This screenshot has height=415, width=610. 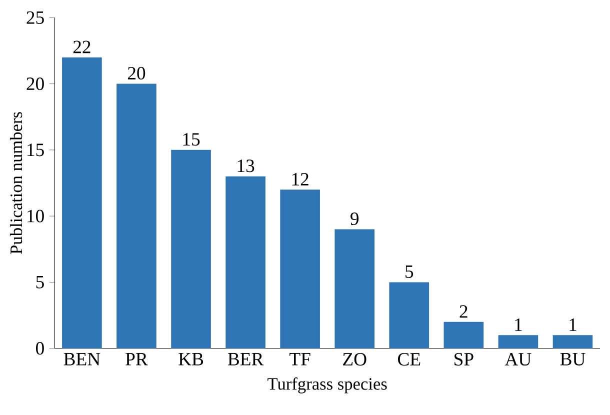 I want to click on x-tick-label: BER, so click(x=246, y=359).